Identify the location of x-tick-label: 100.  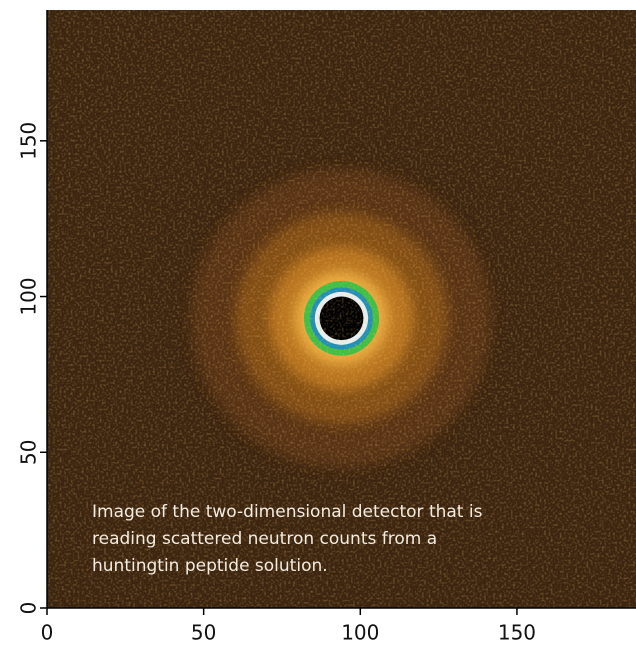
(360, 633).